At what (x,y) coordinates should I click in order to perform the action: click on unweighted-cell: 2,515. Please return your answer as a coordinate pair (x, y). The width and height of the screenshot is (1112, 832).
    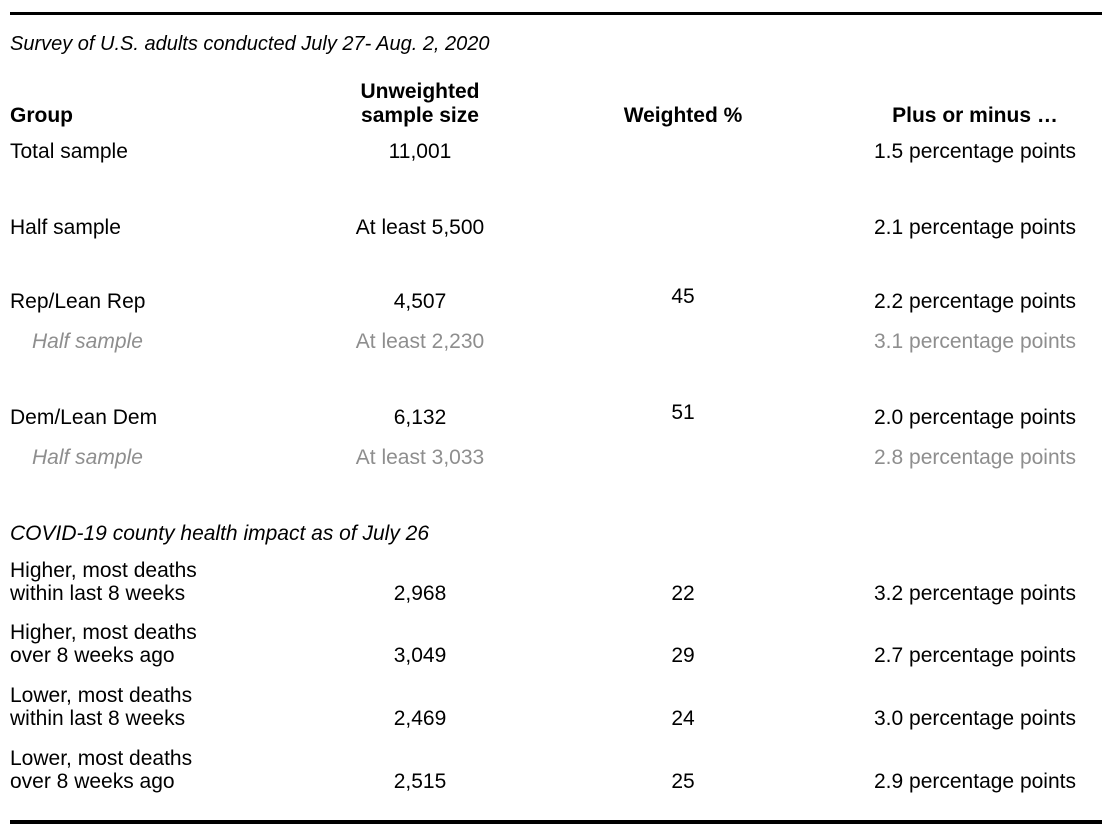
    Looking at the image, I should click on (420, 781).